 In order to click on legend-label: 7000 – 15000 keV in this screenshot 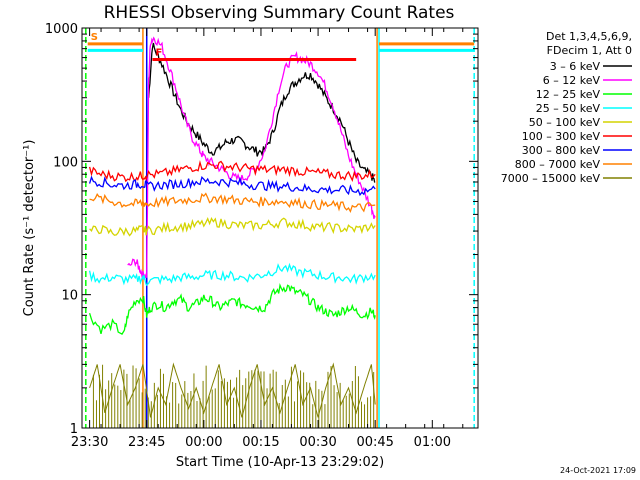, I will do `click(551, 178)`.